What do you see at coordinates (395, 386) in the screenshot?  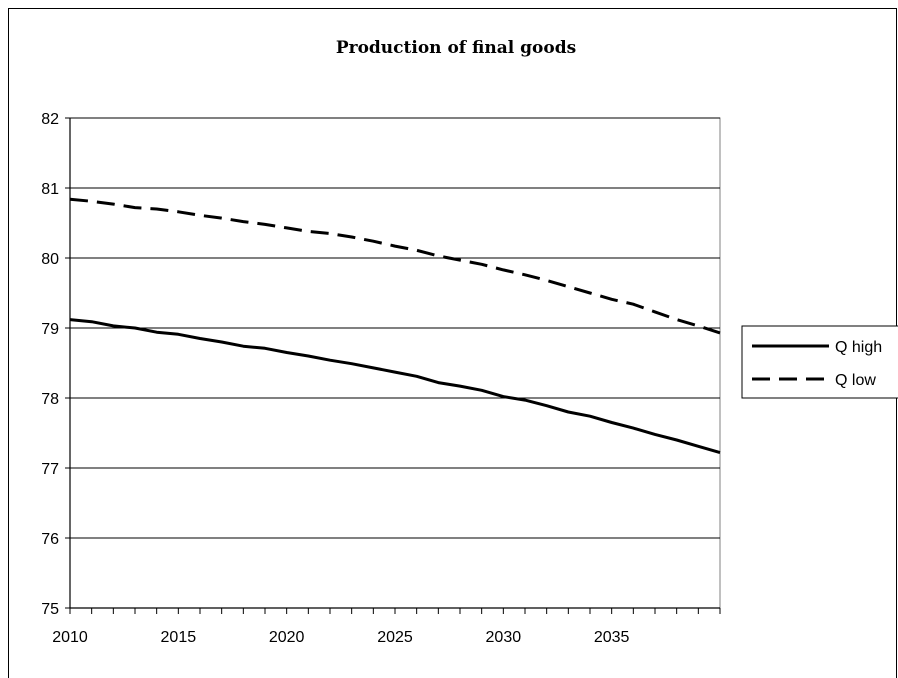 I see `series-line-q-high` at bounding box center [395, 386].